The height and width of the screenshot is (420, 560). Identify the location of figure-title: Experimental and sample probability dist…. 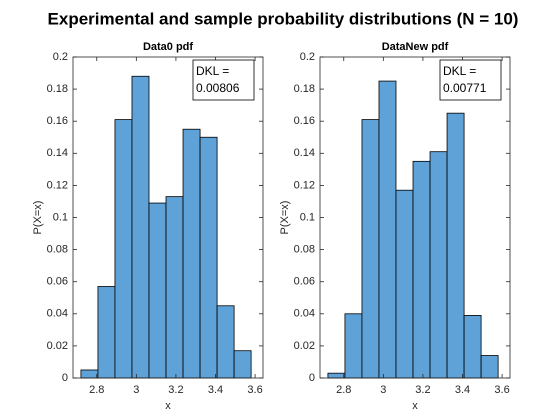
(283, 18).